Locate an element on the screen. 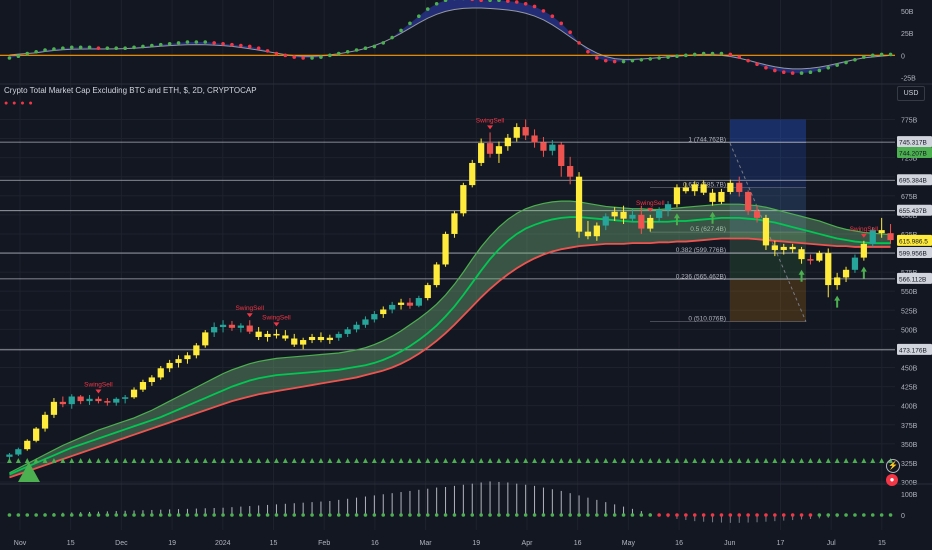  x-tick-label: 17 is located at coordinates (781, 543).